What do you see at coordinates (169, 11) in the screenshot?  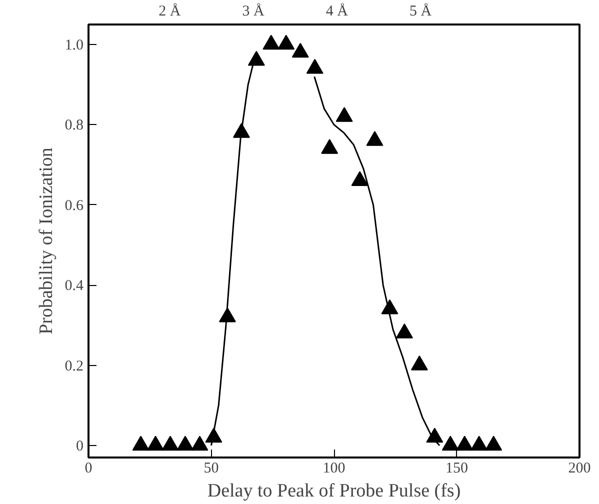 I see `x2-tick-label: 2 Å` at bounding box center [169, 11].